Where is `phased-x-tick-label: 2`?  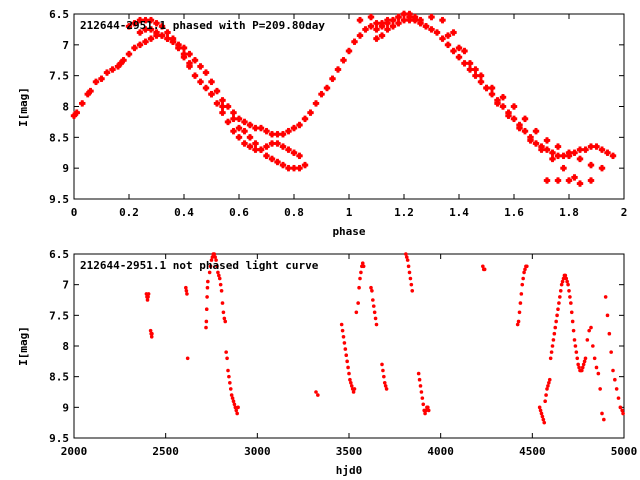 phased-x-tick-label: 2 is located at coordinates (624, 212).